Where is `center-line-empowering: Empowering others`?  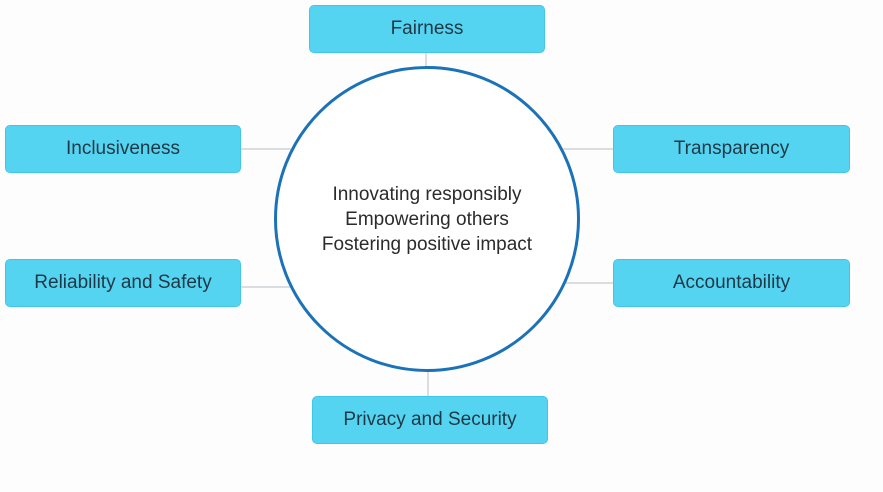
center-line-empowering: Empowering others is located at coordinates (427, 219).